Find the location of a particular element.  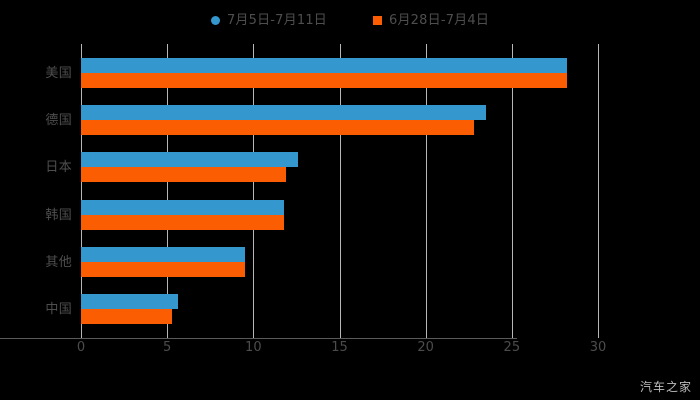

legend-label-series-0: 7月5日-7月11日 is located at coordinates (276, 20).